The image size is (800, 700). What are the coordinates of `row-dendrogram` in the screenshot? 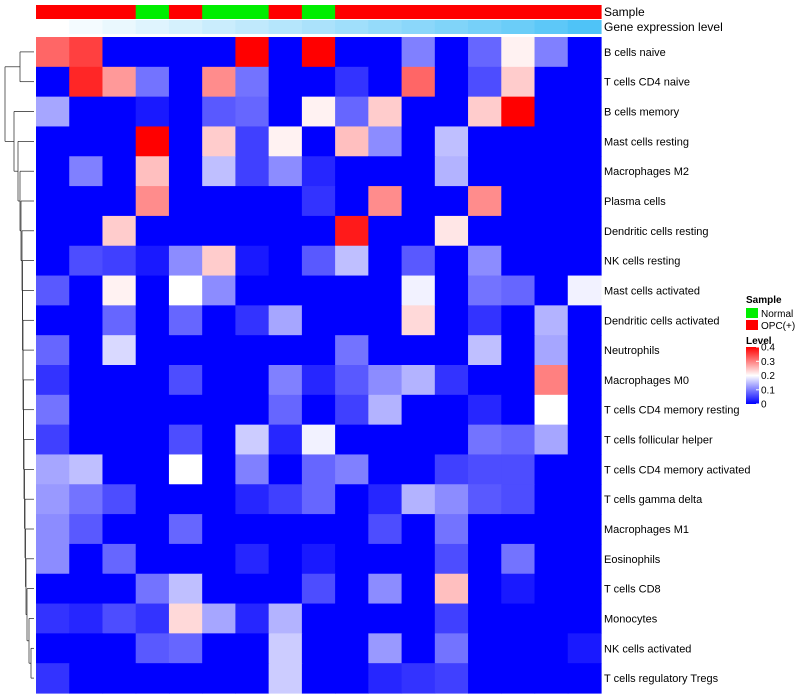 It's located at (19, 365).